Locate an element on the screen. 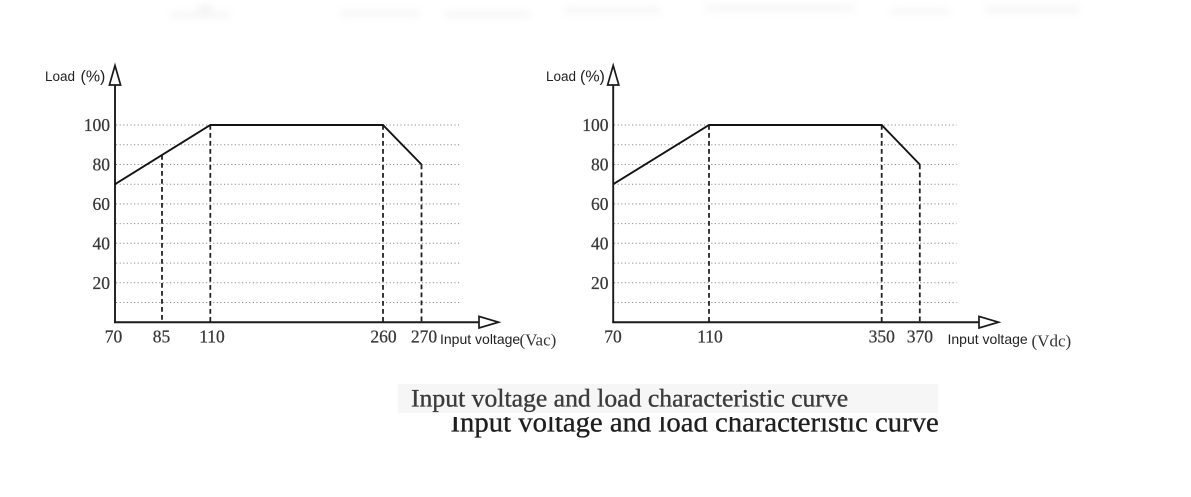 This screenshot has width=1191, height=497. svg-text: 85 is located at coordinates (162, 337).